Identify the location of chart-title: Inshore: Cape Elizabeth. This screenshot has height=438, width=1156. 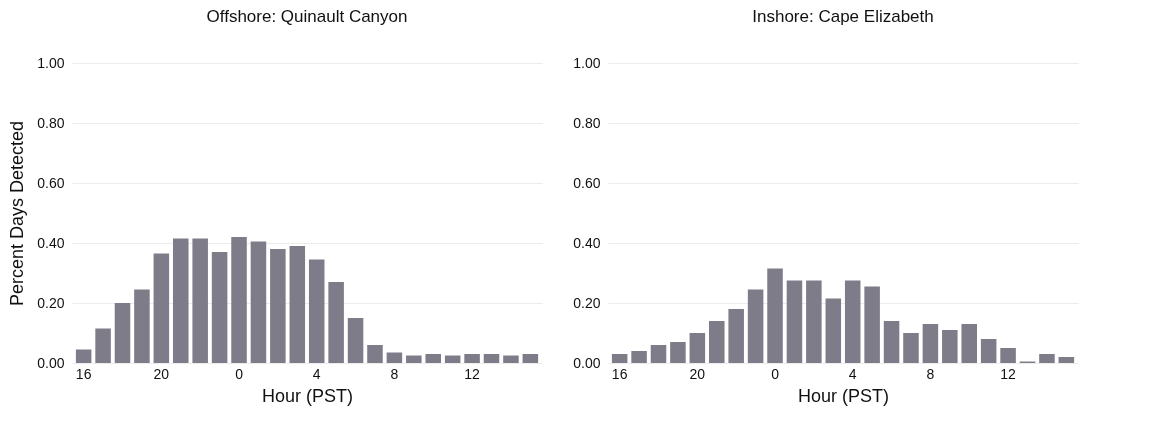
(843, 16).